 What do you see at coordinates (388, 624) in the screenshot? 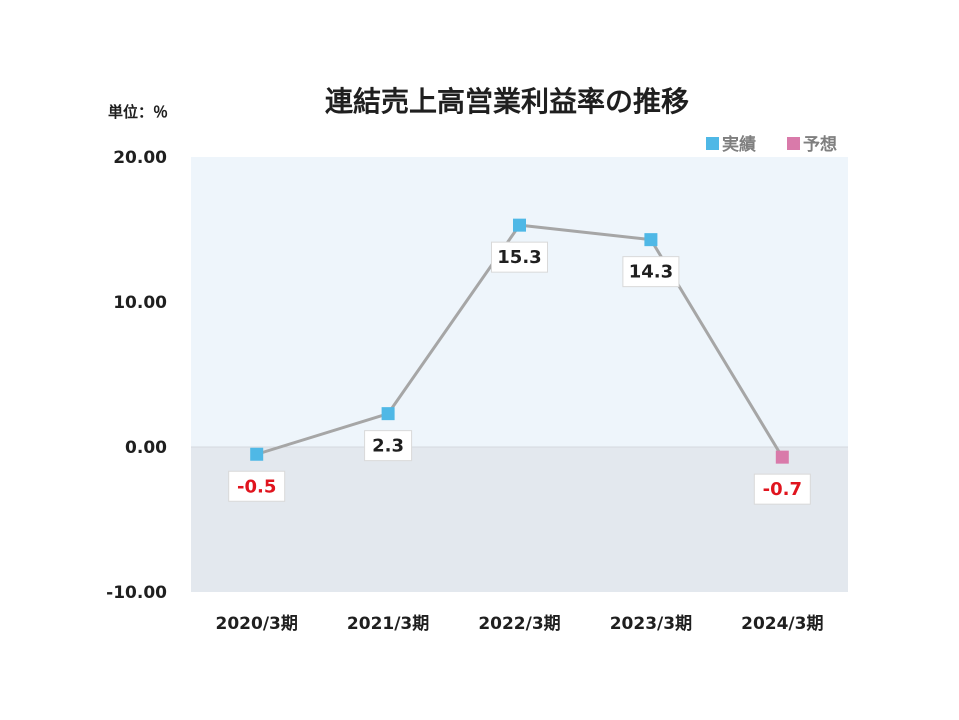
I see `x-tick-label: 2021/3期` at bounding box center [388, 624].